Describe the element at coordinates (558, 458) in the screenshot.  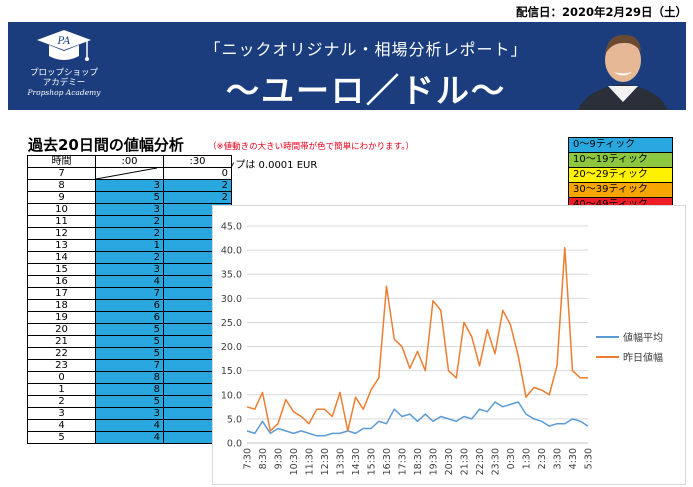
I see `x-tick-label: 3:30` at that location.